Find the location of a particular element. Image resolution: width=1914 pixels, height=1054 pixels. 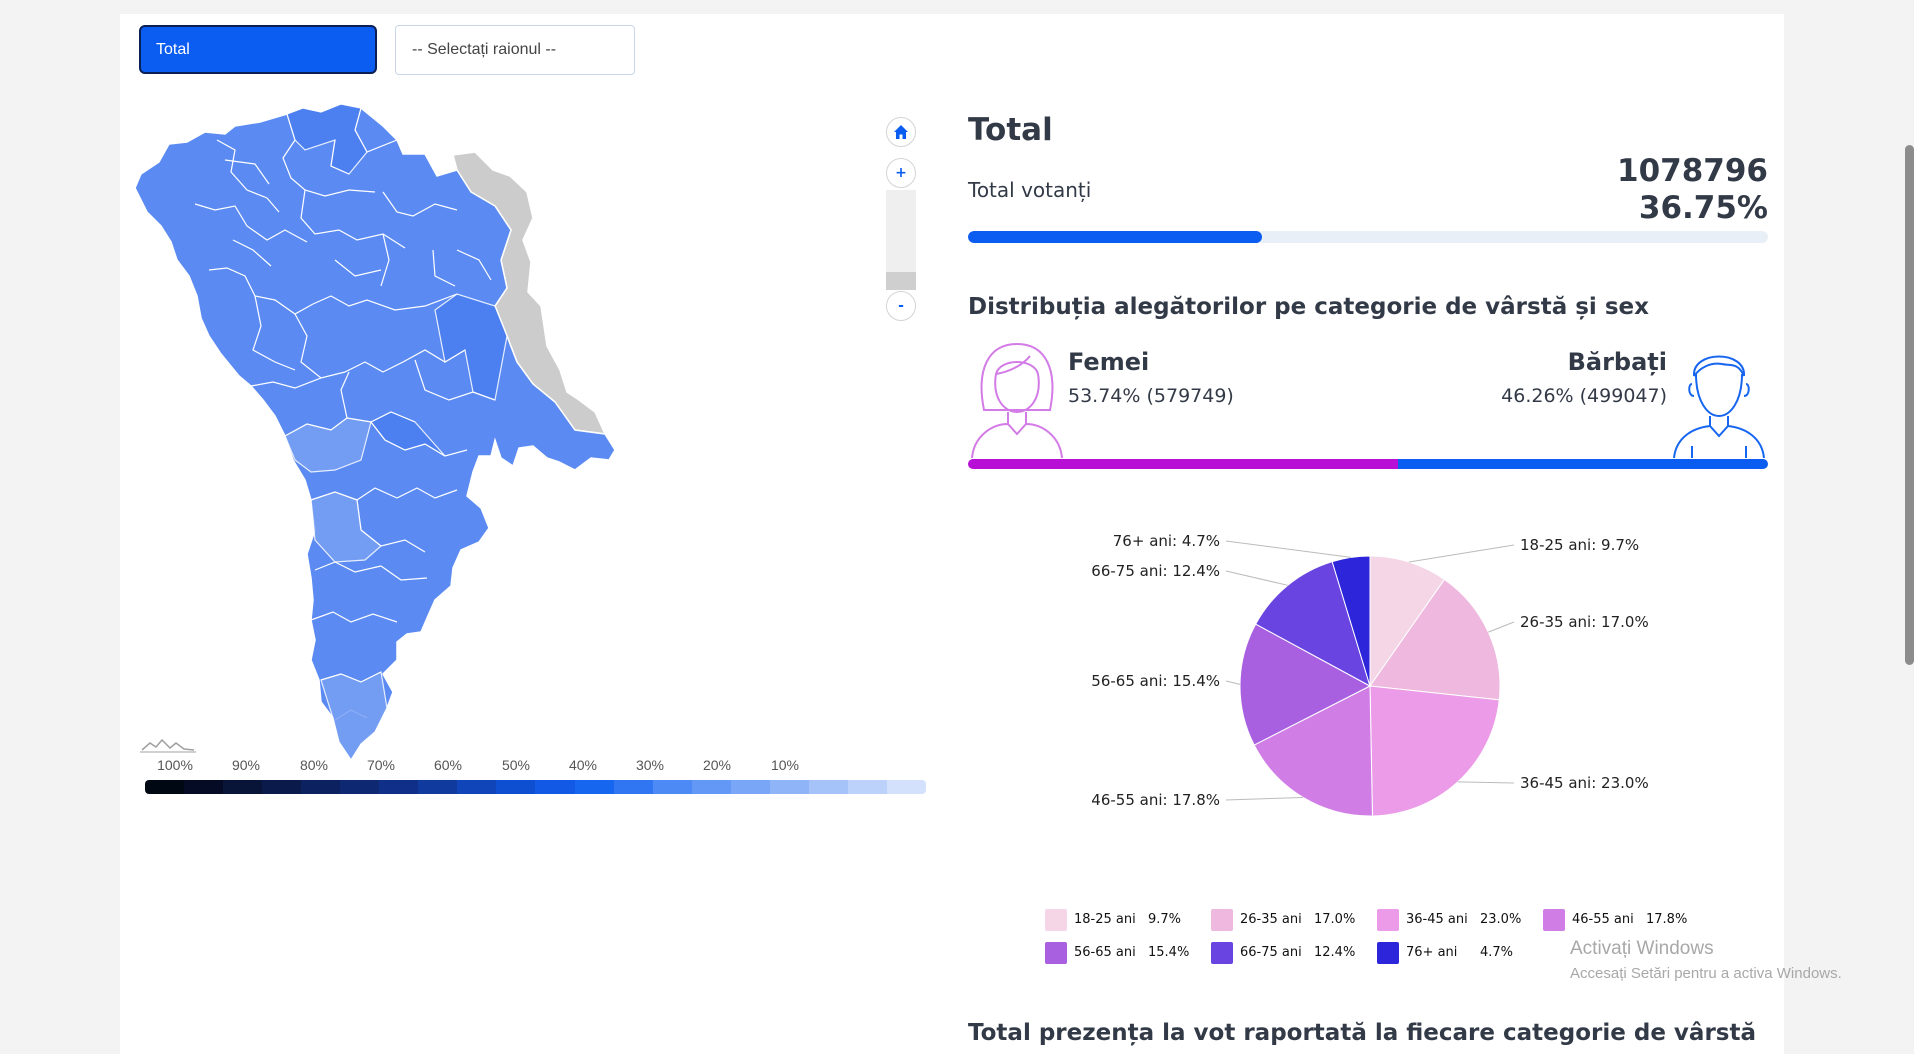

legend-percent: 17.0% is located at coordinates (1335, 919).